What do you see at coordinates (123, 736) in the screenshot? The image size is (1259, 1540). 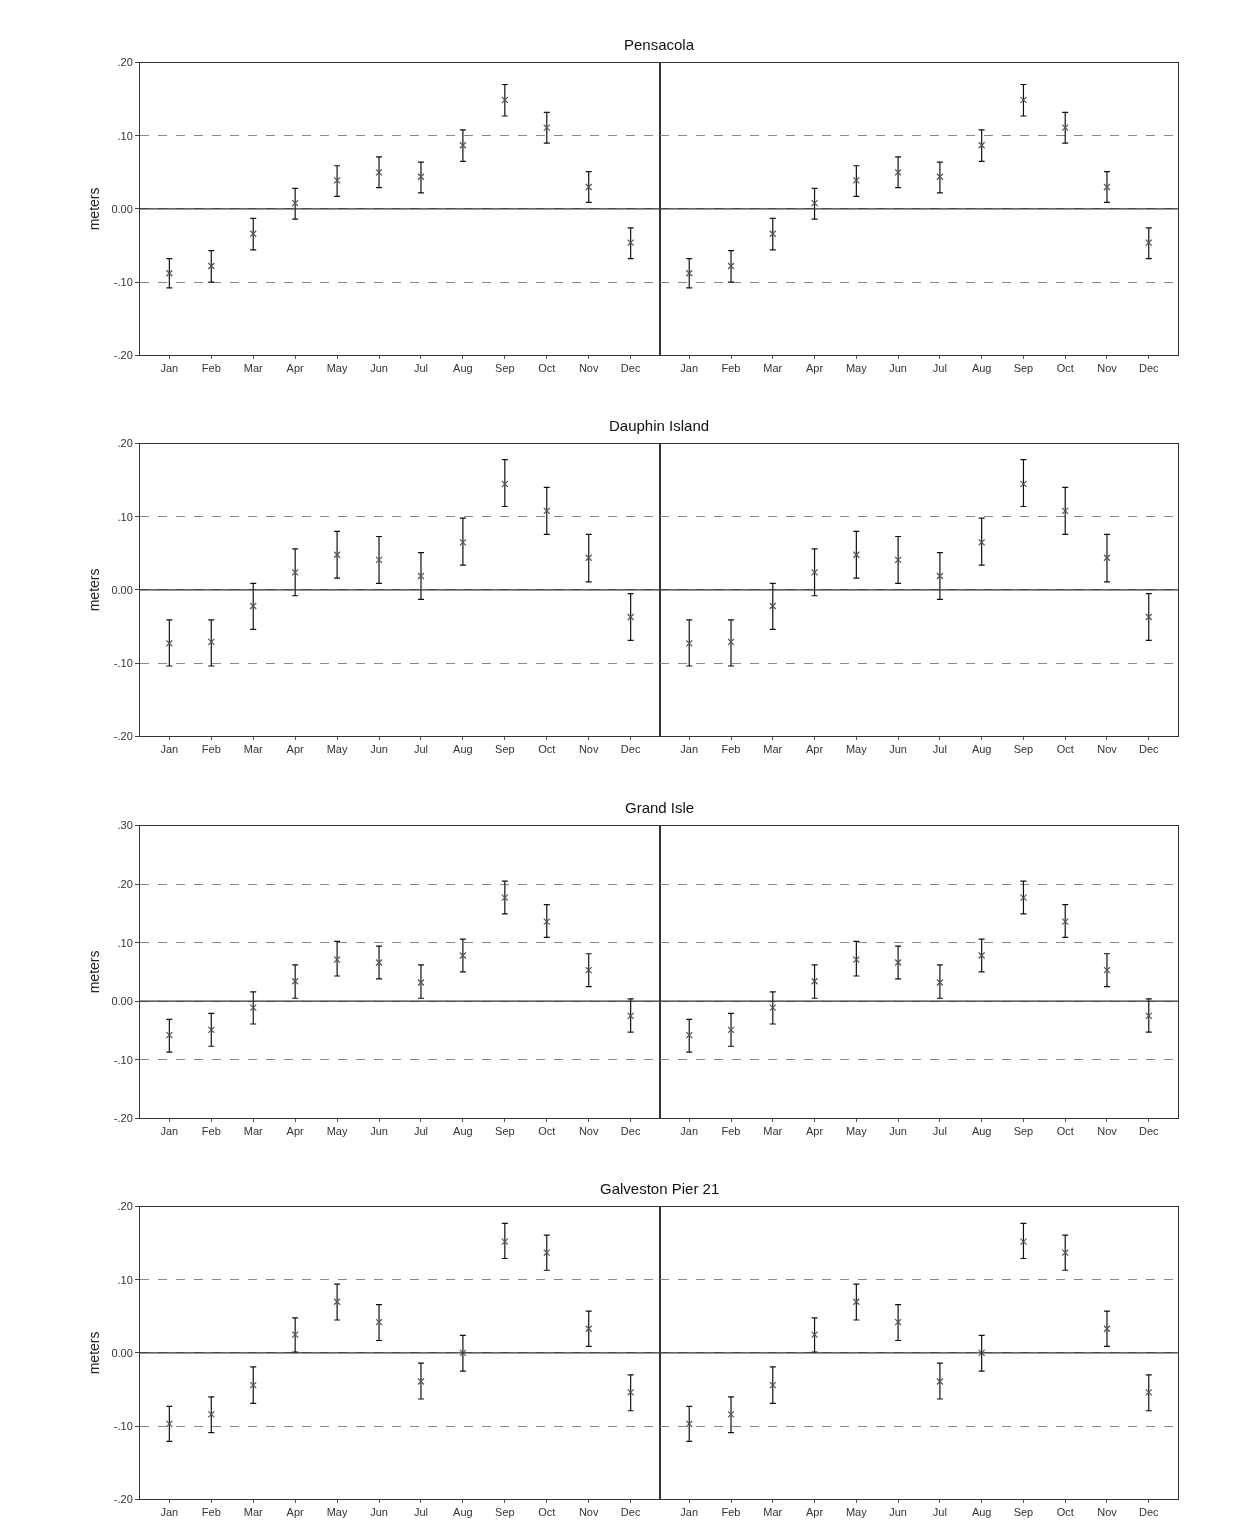 I see `y-tick-label: -.20` at bounding box center [123, 736].